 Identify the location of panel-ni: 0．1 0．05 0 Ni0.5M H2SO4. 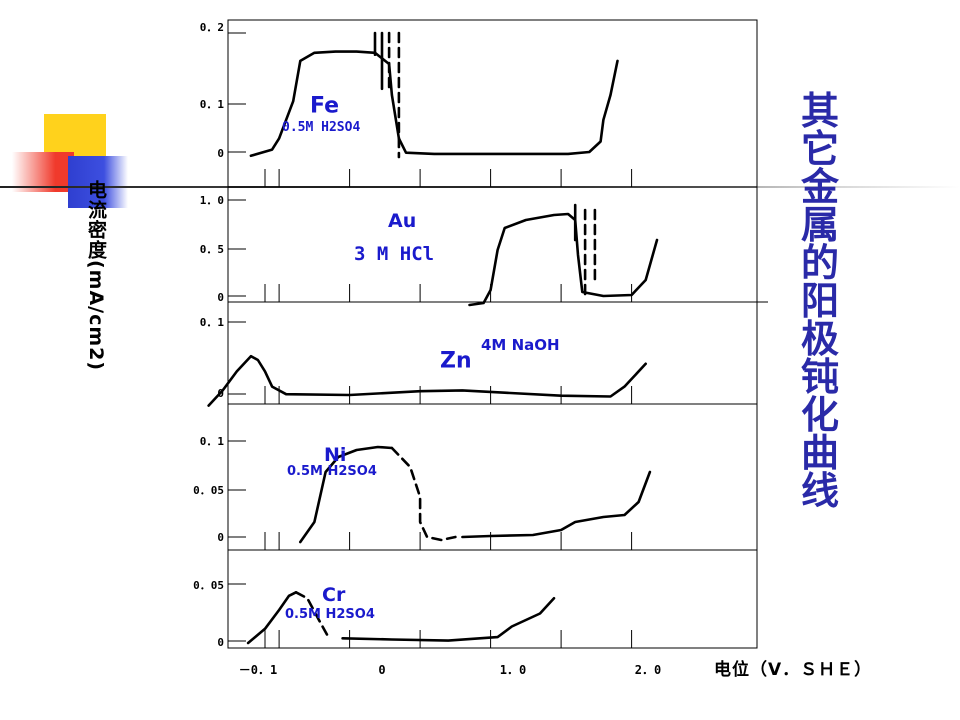
(475, 477).